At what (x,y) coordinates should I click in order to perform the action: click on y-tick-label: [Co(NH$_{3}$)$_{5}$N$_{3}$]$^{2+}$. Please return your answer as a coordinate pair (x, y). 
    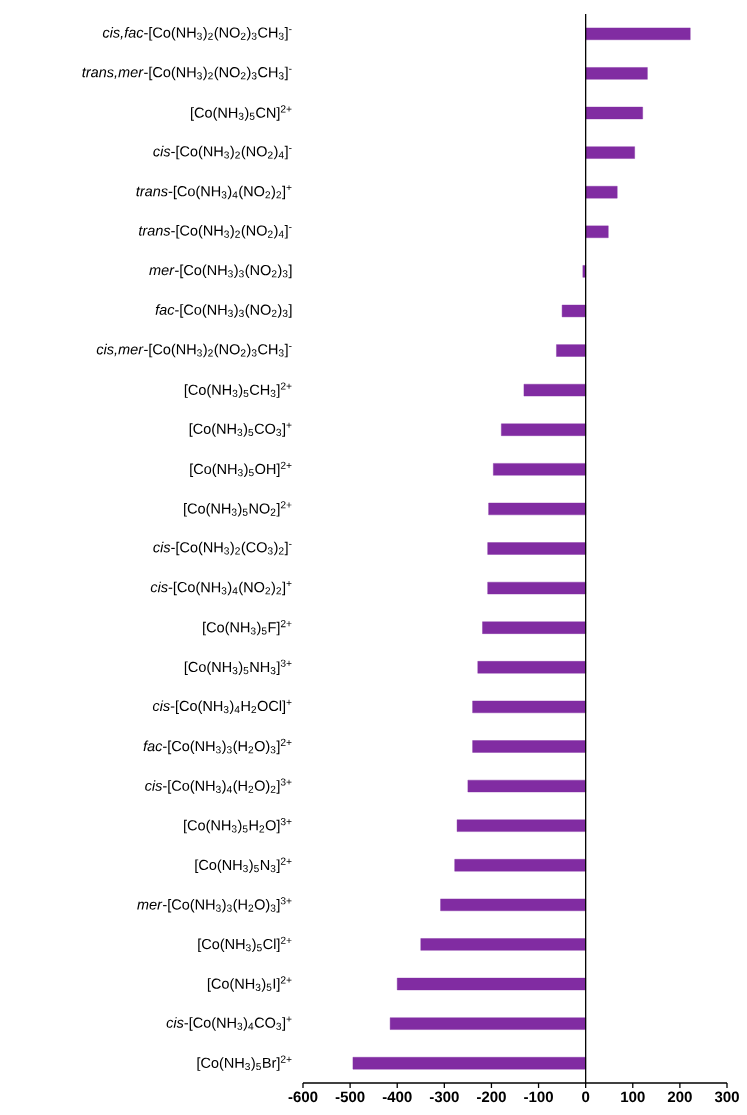
    Looking at the image, I should click on (243, 865).